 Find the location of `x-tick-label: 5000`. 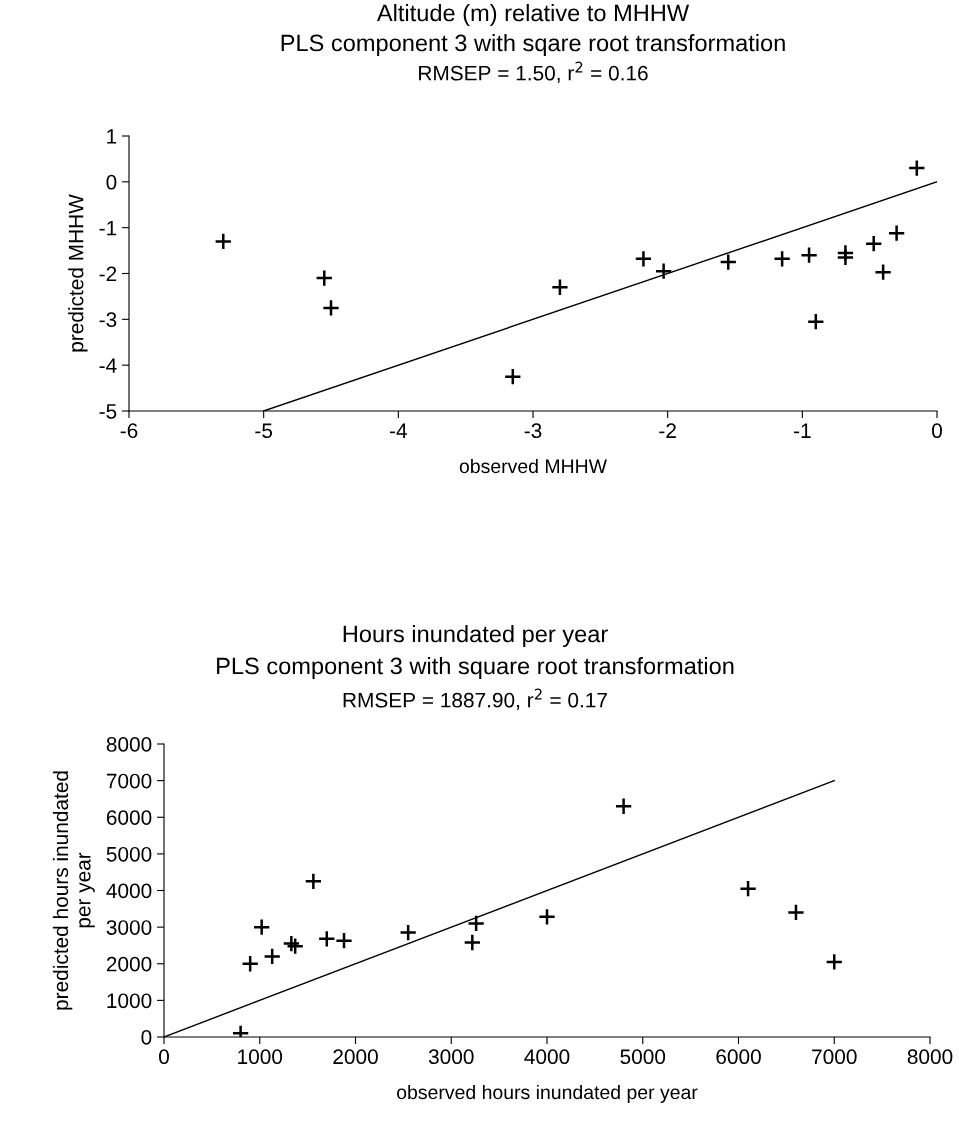

x-tick-label: 5000 is located at coordinates (643, 1057).